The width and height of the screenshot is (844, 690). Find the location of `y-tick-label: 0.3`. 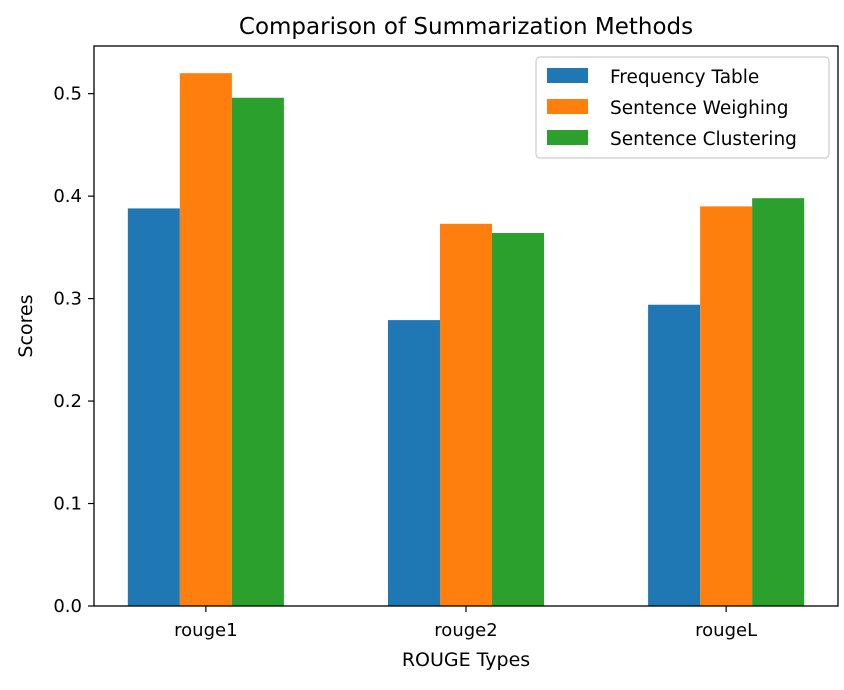

y-tick-label: 0.3 is located at coordinates (67, 299).